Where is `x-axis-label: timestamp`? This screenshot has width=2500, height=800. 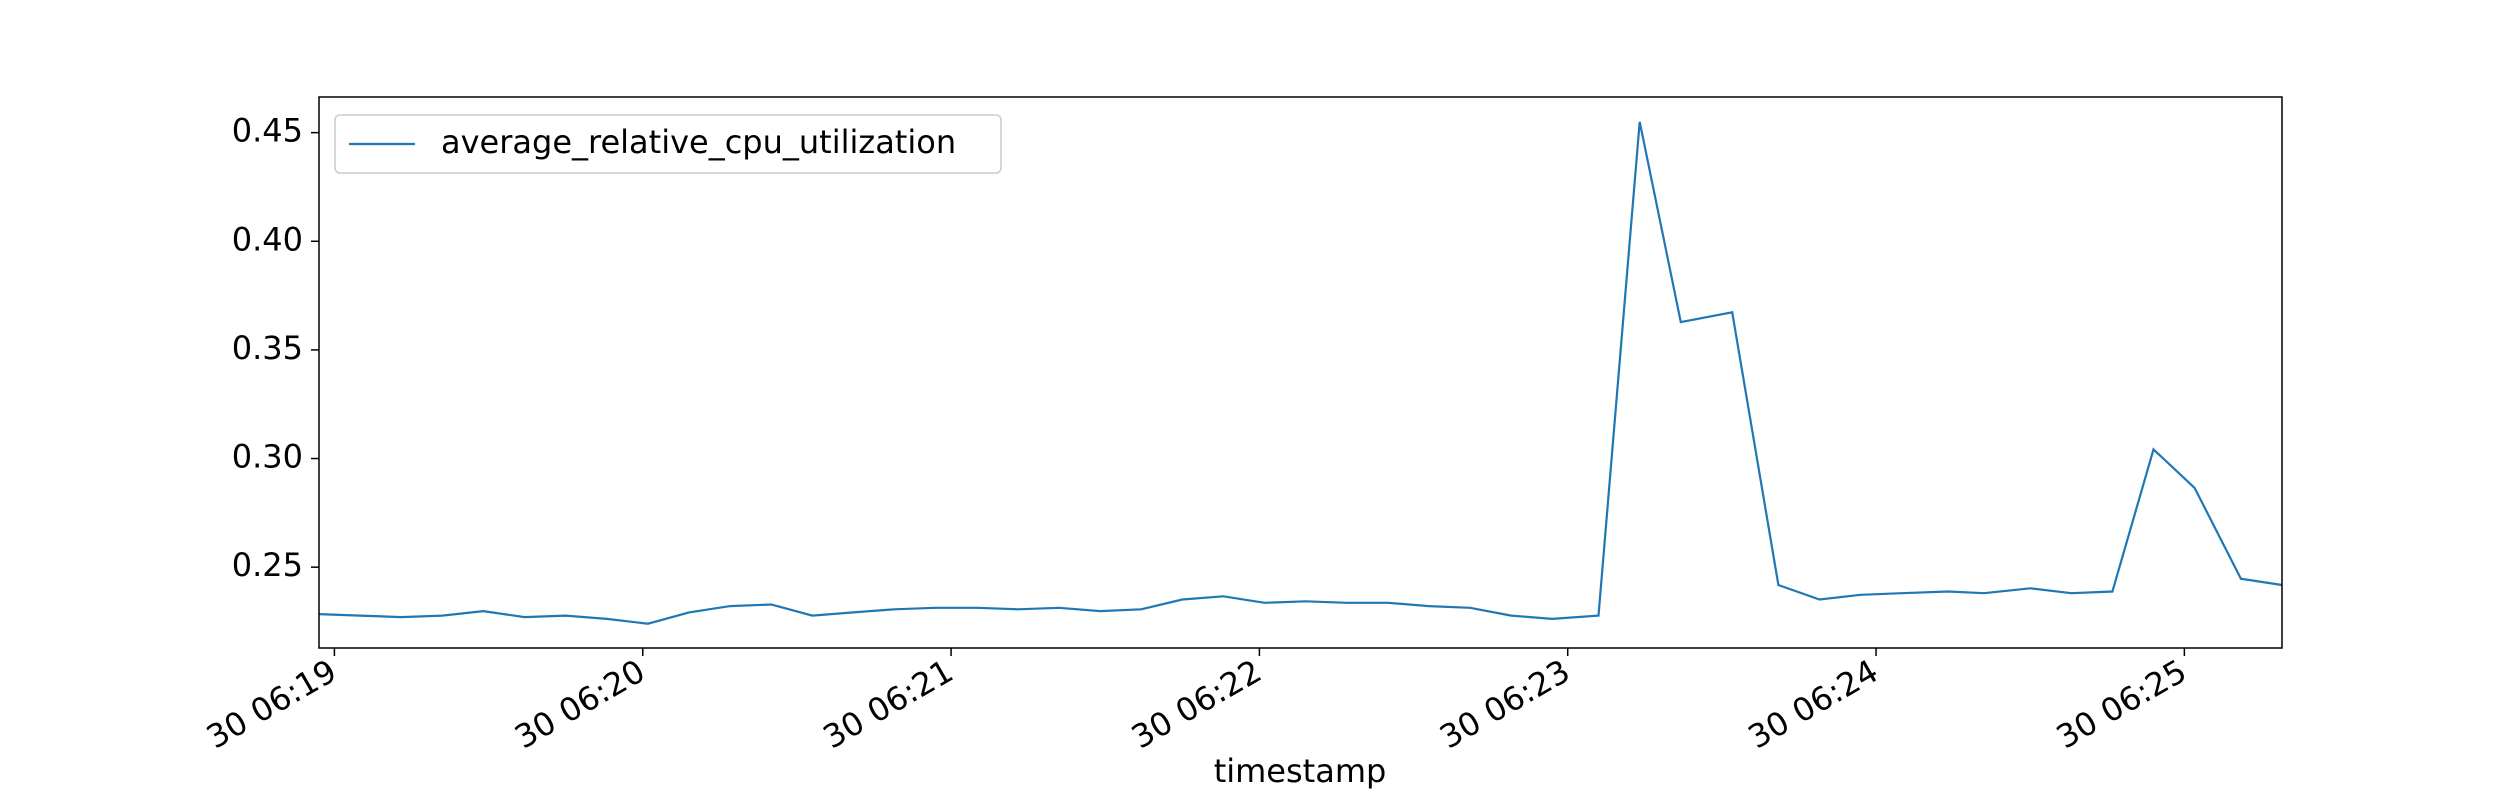
x-axis-label: timestamp is located at coordinates (1300, 771).